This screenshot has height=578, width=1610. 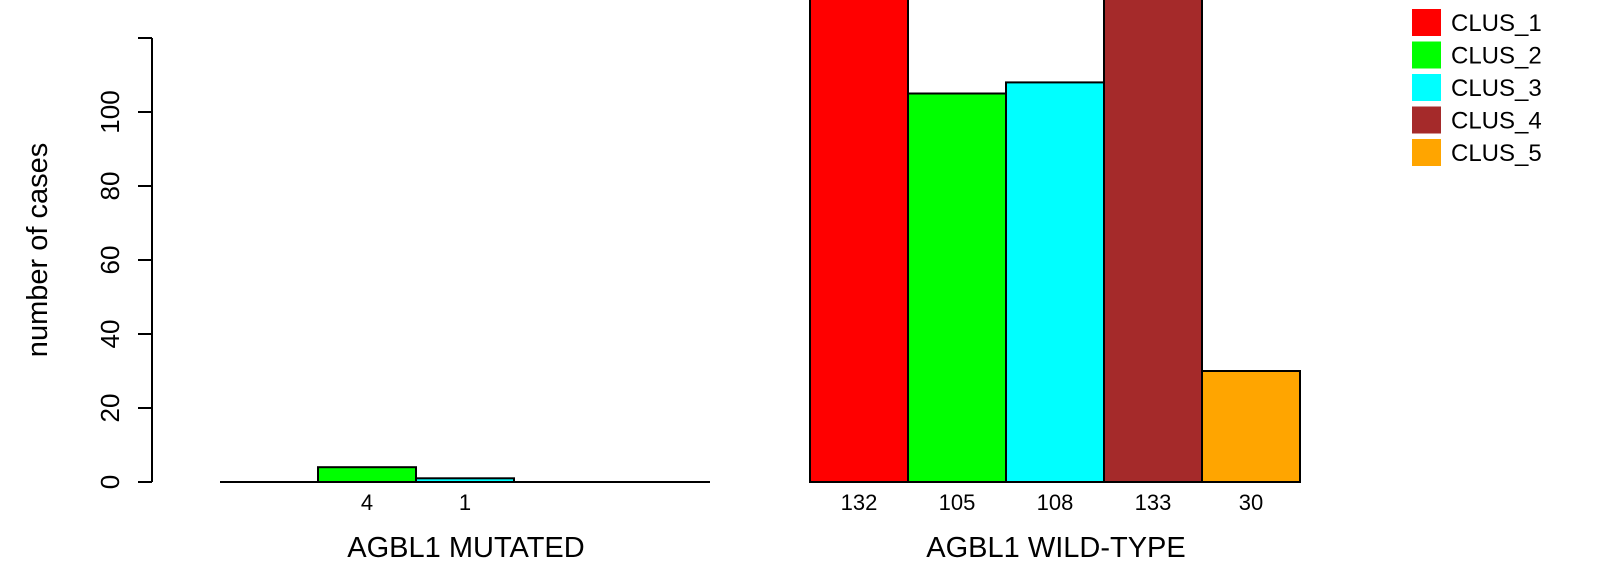 What do you see at coordinates (110, 482) in the screenshot?
I see `y-tick-label: 0` at bounding box center [110, 482].